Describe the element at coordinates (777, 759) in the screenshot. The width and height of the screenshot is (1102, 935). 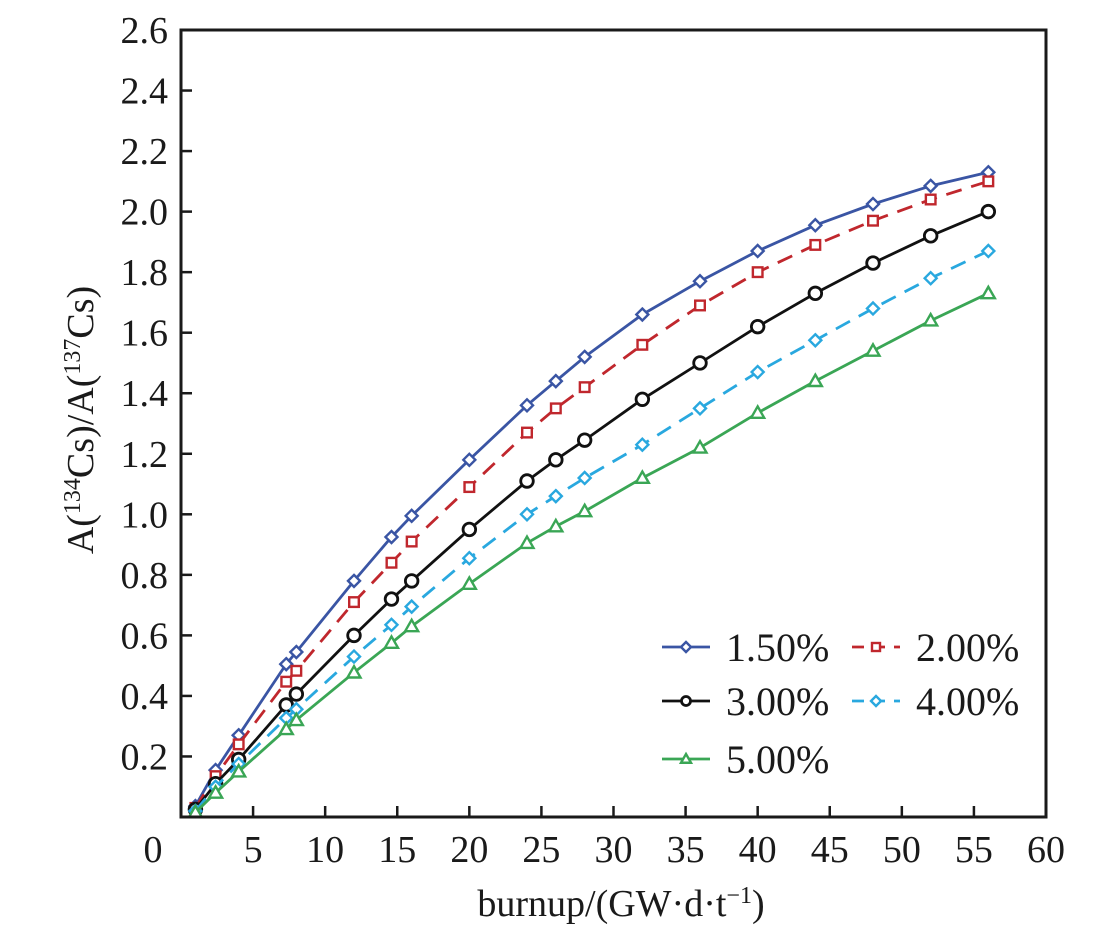
I see `legend-label: 5.00%` at that location.